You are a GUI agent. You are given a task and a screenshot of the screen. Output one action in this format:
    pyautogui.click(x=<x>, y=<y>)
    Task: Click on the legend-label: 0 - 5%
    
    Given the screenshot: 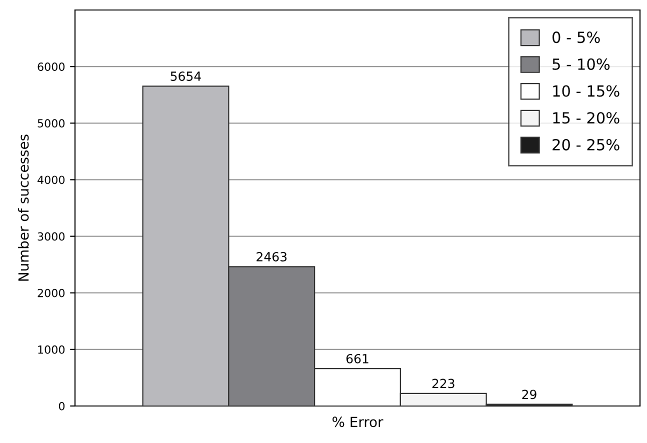 What is the action you would take?
    pyautogui.click(x=576, y=38)
    